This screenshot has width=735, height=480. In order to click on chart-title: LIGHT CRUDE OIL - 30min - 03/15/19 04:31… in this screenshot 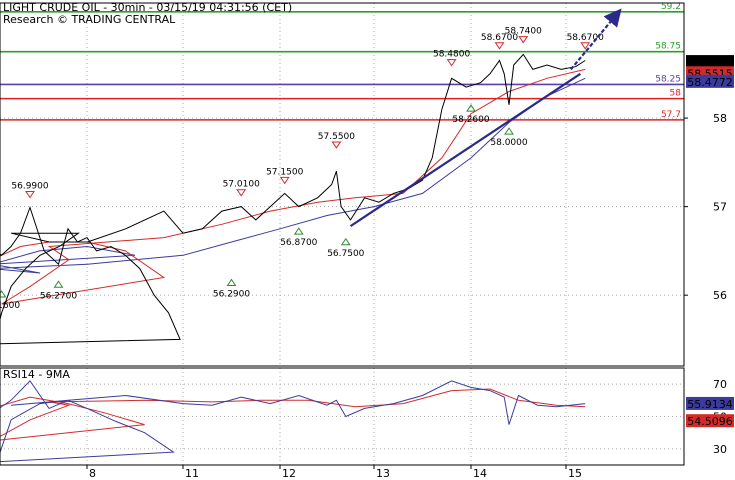, I will do `click(147, 7)`.